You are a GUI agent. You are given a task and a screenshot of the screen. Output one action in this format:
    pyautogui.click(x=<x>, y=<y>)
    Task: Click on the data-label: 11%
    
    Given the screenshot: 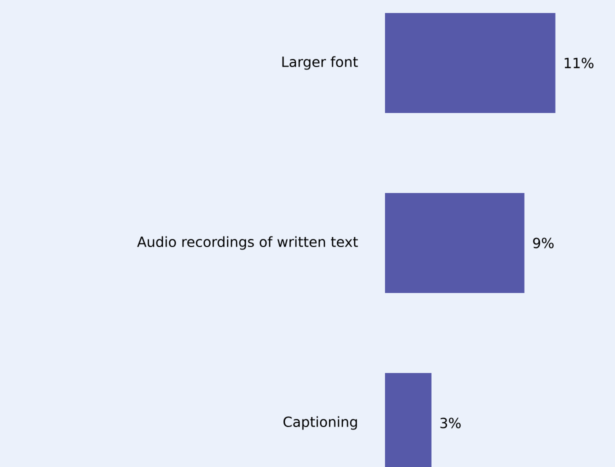 What is the action you would take?
    pyautogui.click(x=579, y=63)
    